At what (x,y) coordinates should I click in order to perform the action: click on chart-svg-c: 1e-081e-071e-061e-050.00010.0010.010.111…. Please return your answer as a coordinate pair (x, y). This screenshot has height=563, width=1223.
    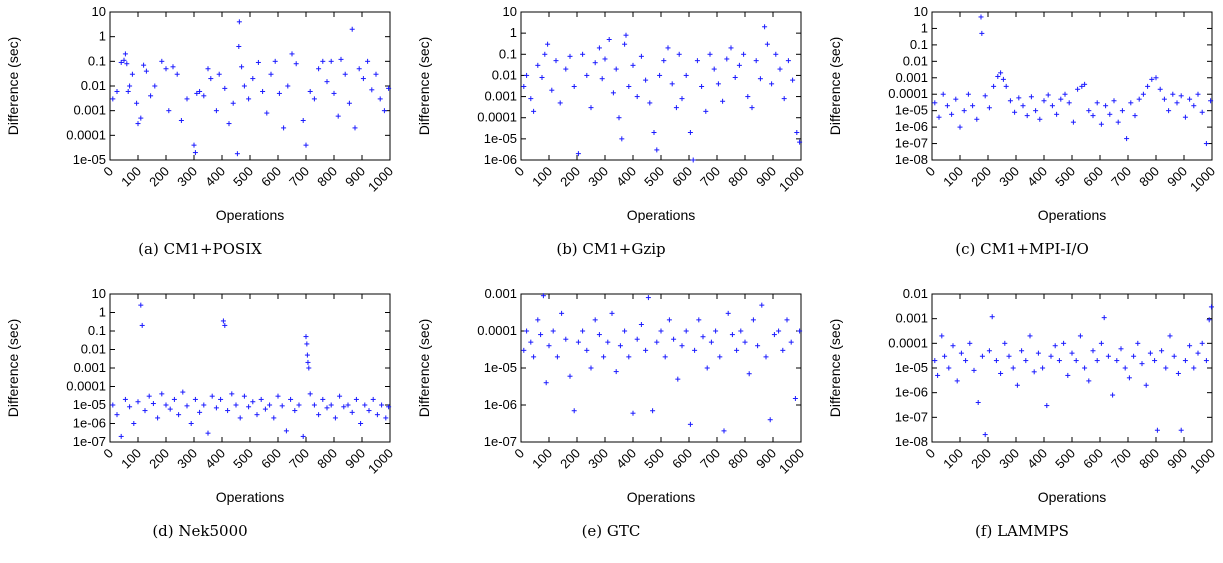
    Looking at the image, I should click on (1022, 113).